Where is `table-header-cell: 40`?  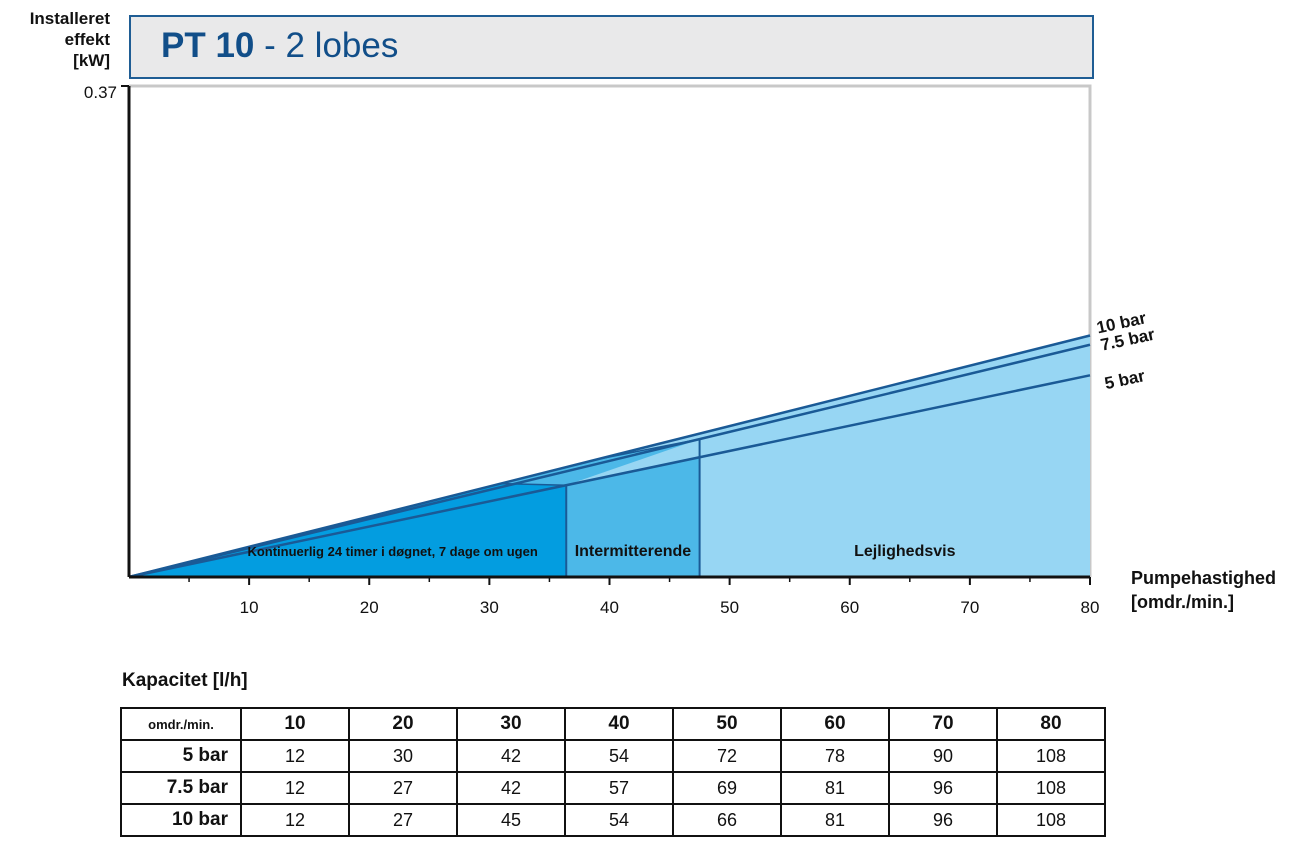 table-header-cell: 40 is located at coordinates (619, 724).